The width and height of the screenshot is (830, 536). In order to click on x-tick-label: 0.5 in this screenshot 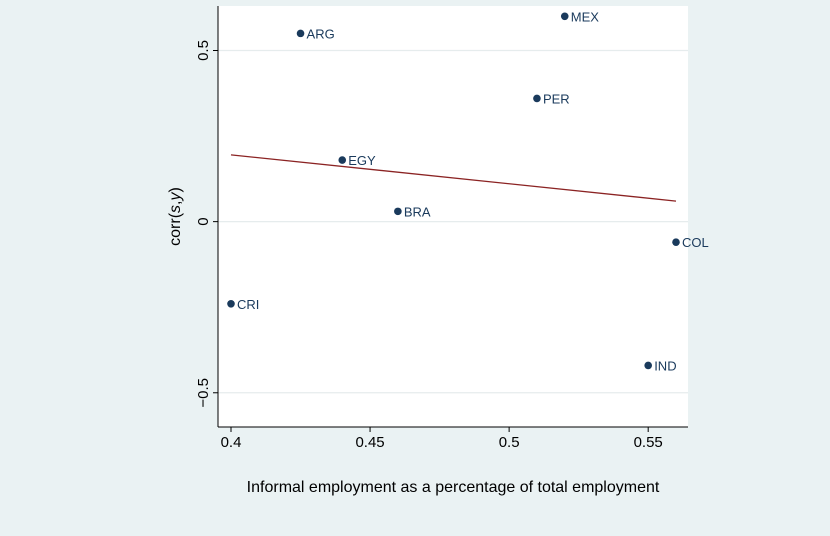, I will do `click(509, 442)`.